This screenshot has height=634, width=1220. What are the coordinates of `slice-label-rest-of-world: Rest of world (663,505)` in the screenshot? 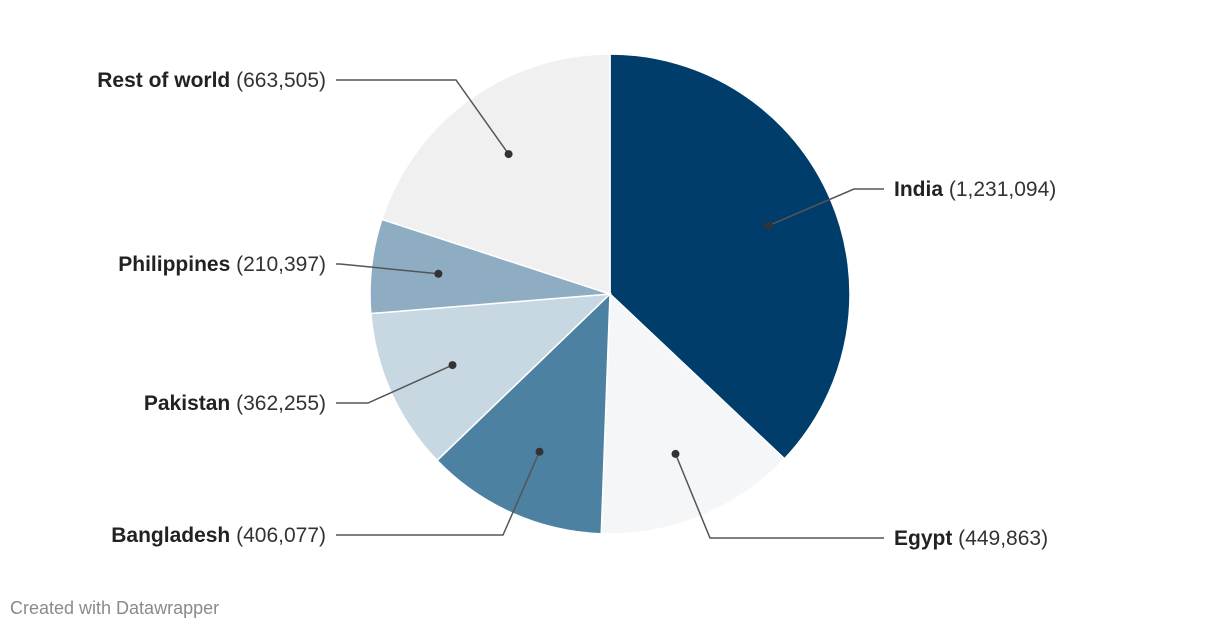 It's located at (211, 80).